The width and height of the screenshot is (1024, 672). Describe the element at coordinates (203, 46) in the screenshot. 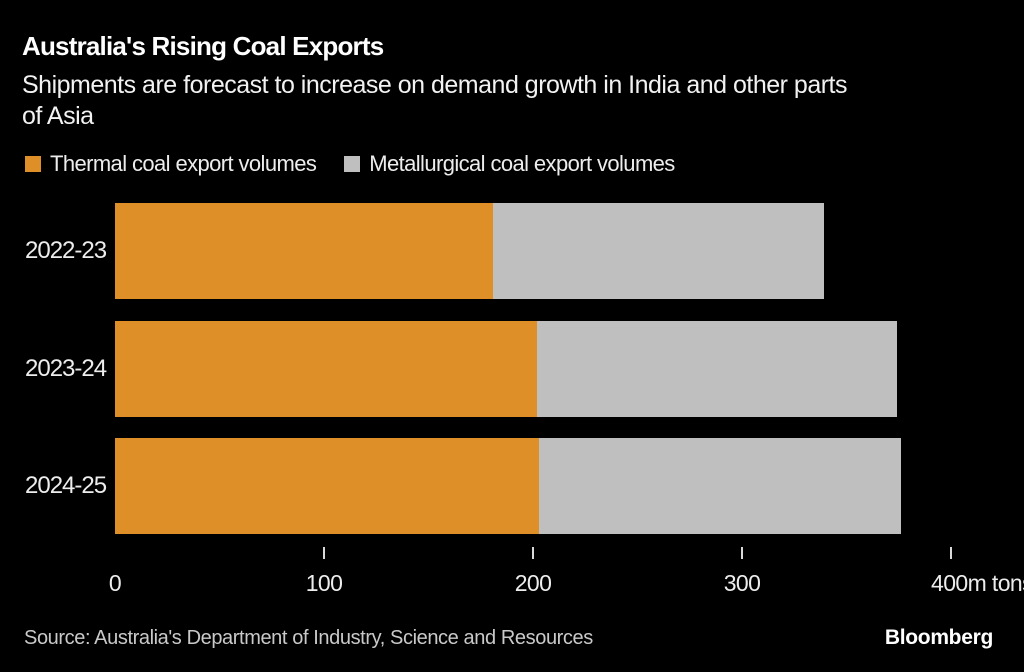

I see `chart-title: Australia's Rising Coal Exports` at that location.